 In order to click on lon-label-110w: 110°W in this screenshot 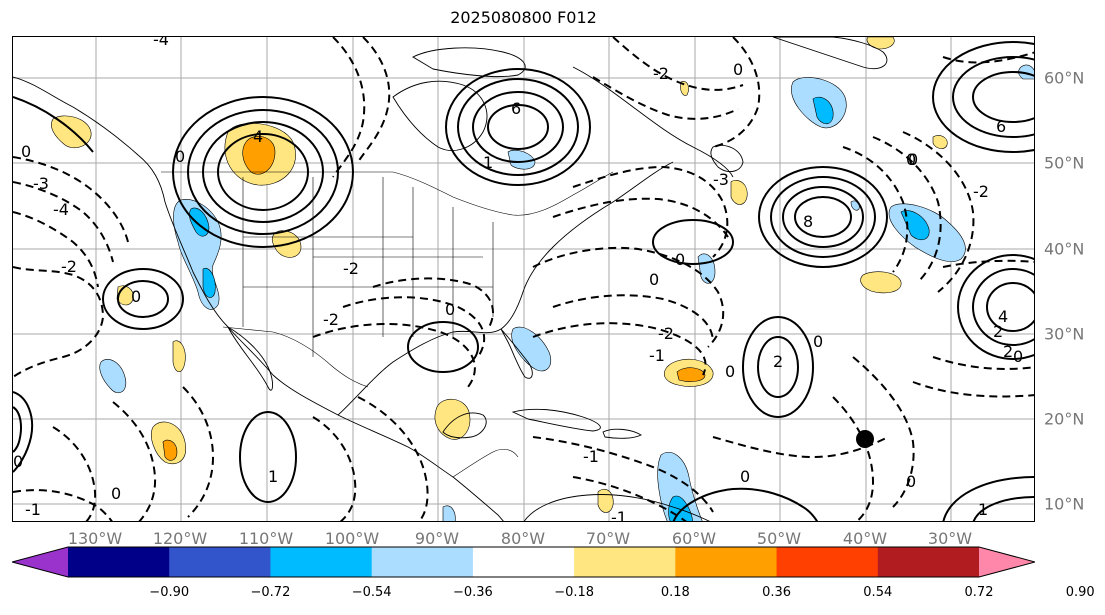, I will do `click(266, 538)`.